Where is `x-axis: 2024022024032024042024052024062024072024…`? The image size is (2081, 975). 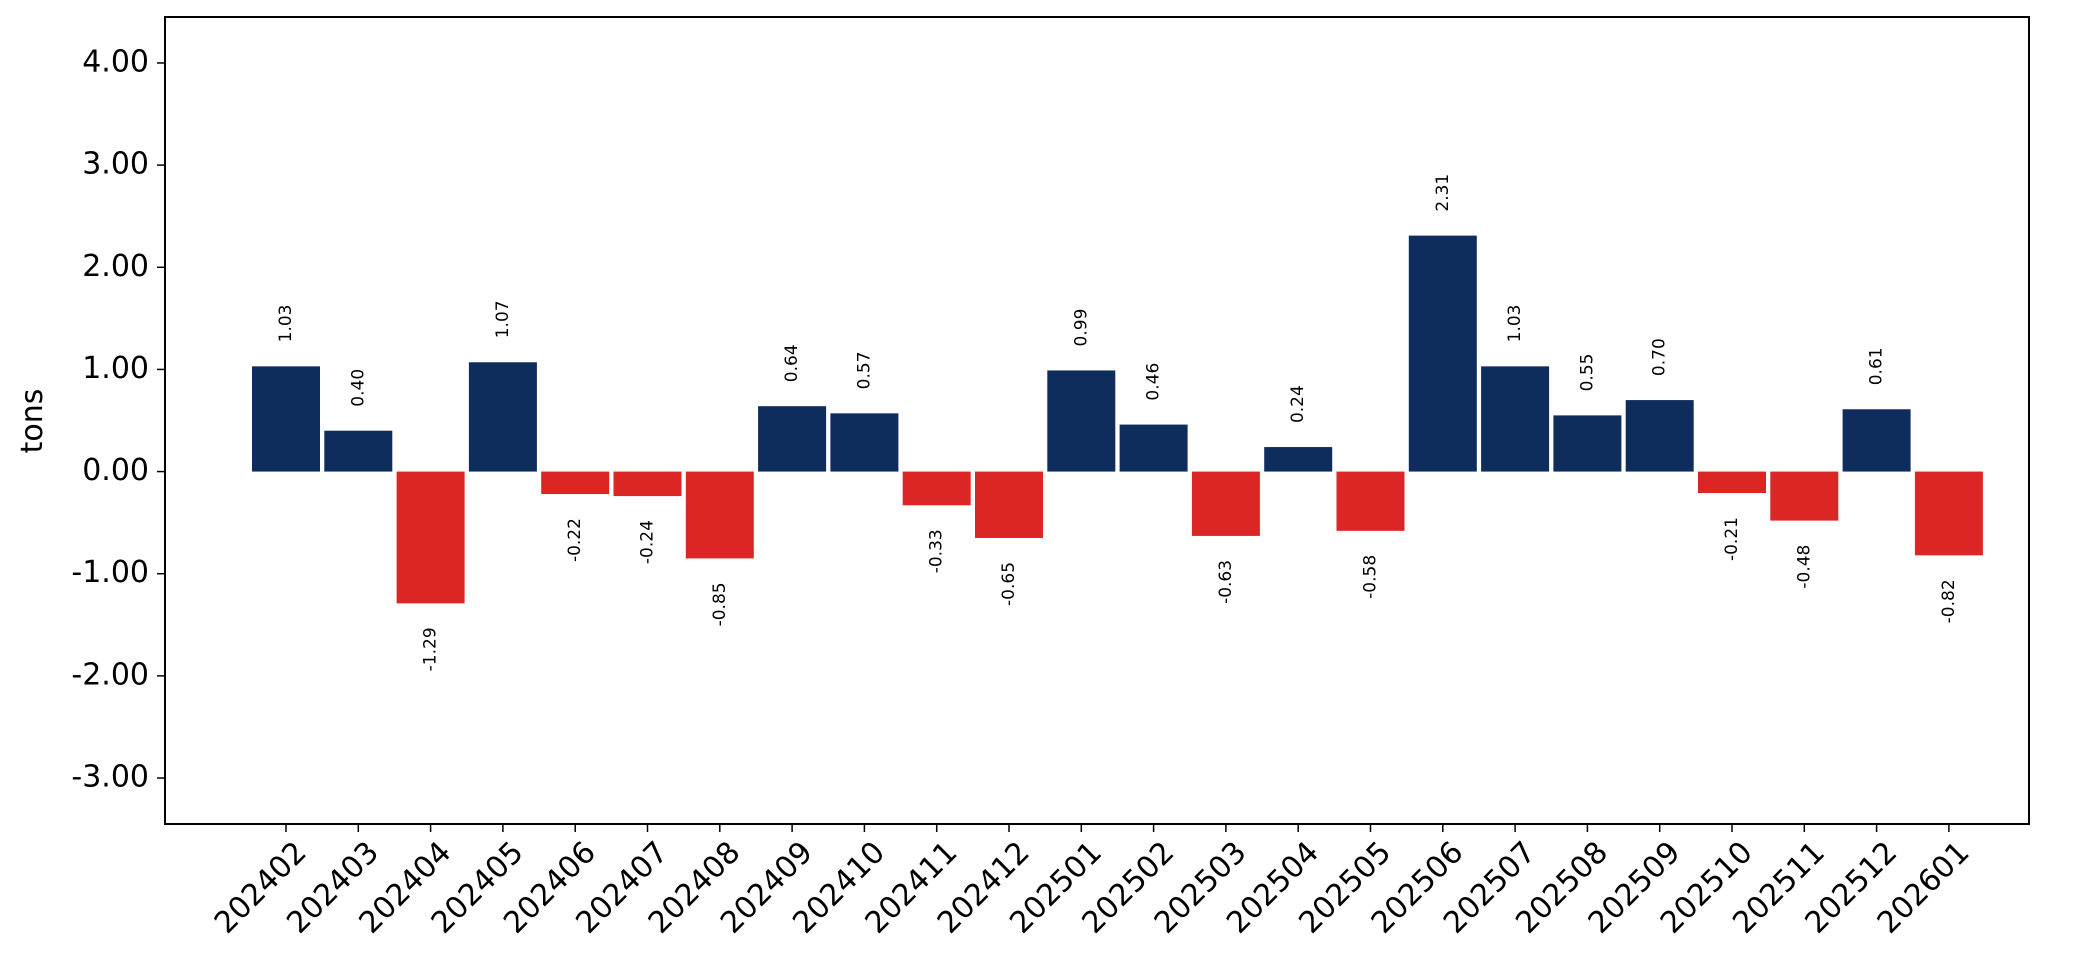
x-axis: 2024022024032024042024052024062024072024… is located at coordinates (1092, 882).